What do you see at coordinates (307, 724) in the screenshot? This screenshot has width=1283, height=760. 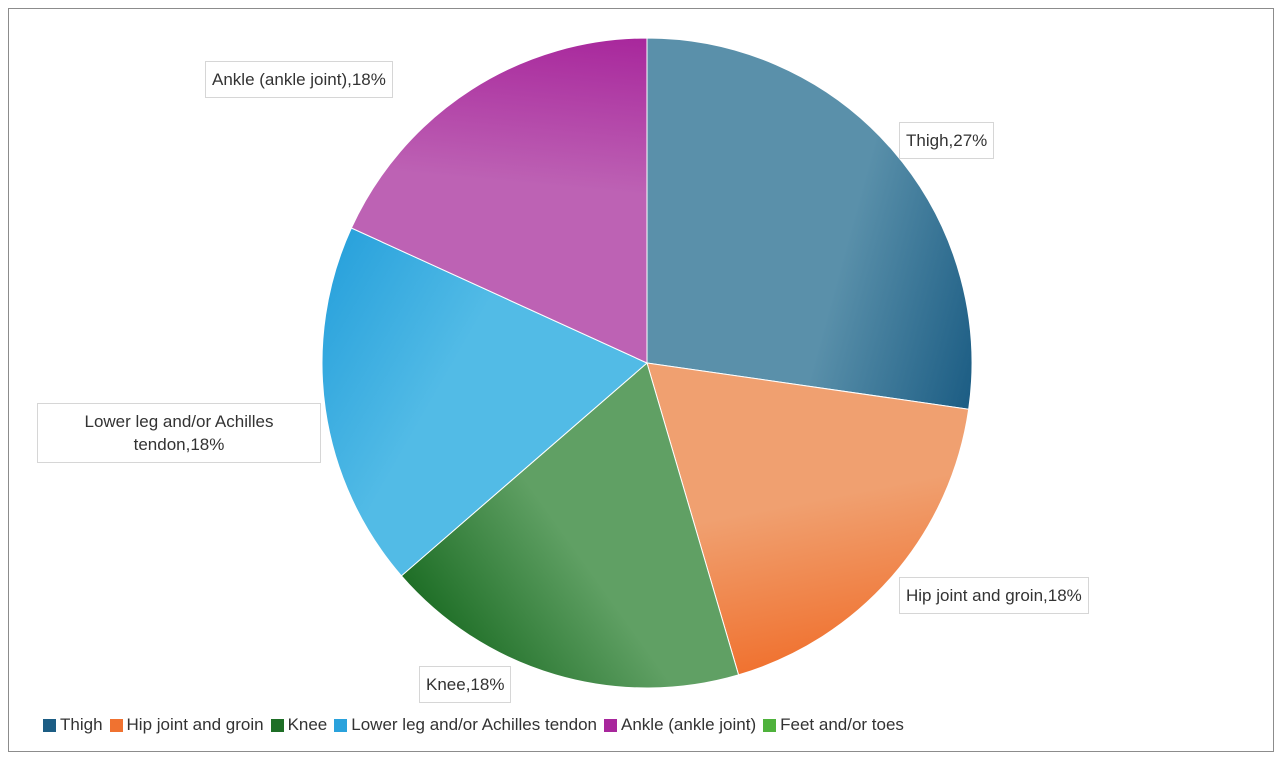 I see `legend-label: Knee` at bounding box center [307, 724].